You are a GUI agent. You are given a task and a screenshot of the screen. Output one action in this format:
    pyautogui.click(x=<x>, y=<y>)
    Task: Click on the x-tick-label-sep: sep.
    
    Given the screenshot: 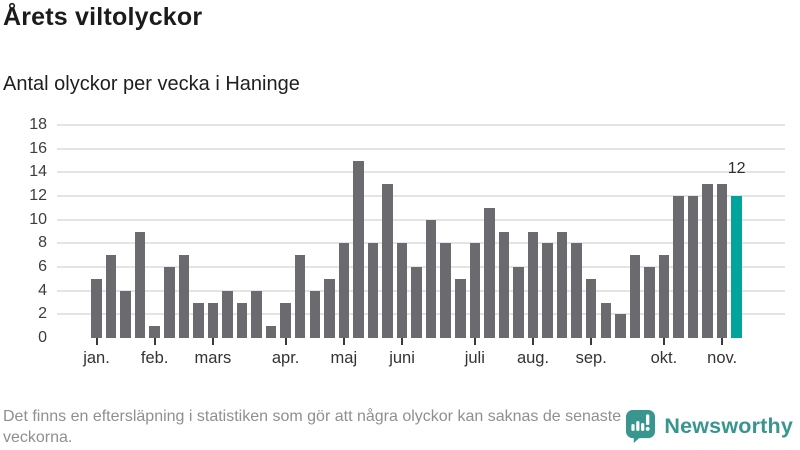 What is the action you would take?
    pyautogui.click(x=591, y=358)
    